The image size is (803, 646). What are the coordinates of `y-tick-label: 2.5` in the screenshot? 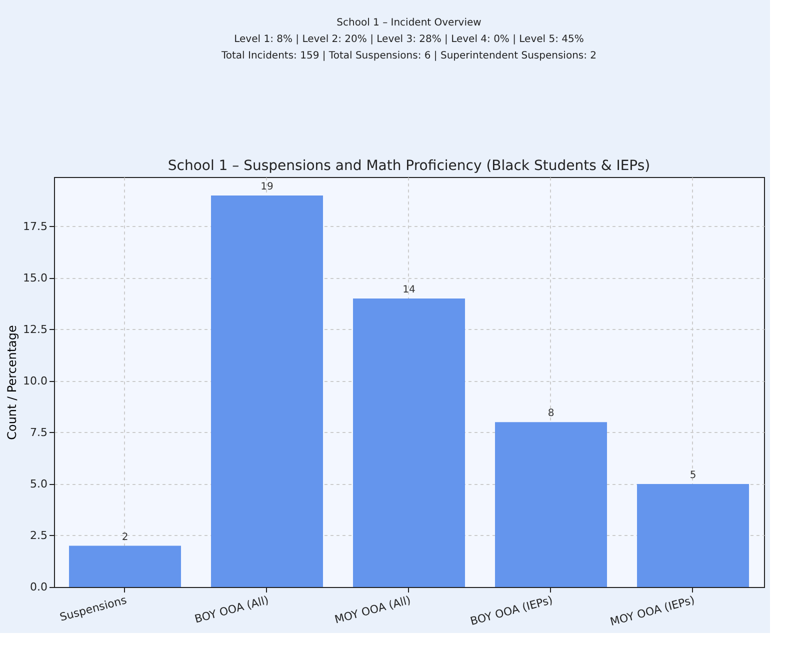 It's located at (39, 535).